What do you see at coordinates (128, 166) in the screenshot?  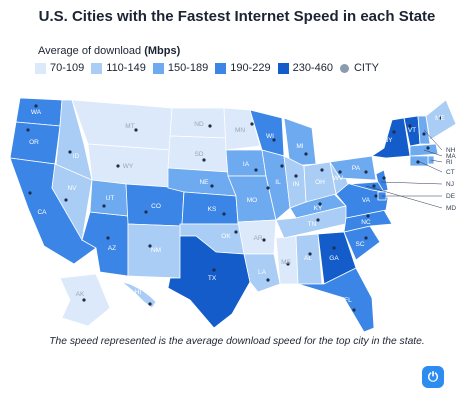 I see `state-label-wy: WY` at bounding box center [128, 166].